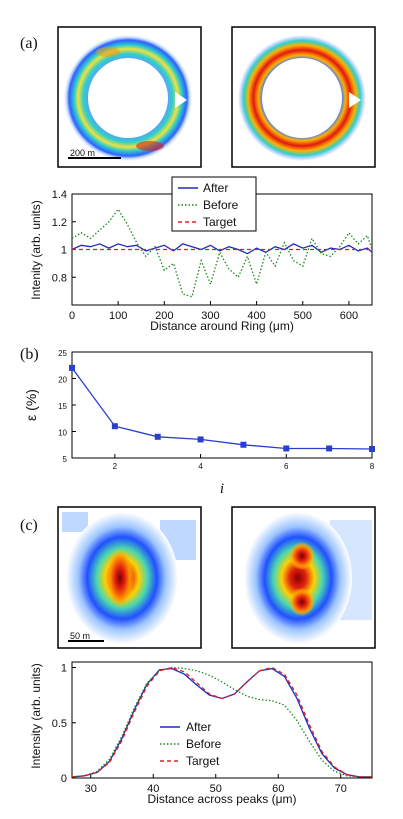  I want to click on ring-image-after: 200 m, so click(129, 97).